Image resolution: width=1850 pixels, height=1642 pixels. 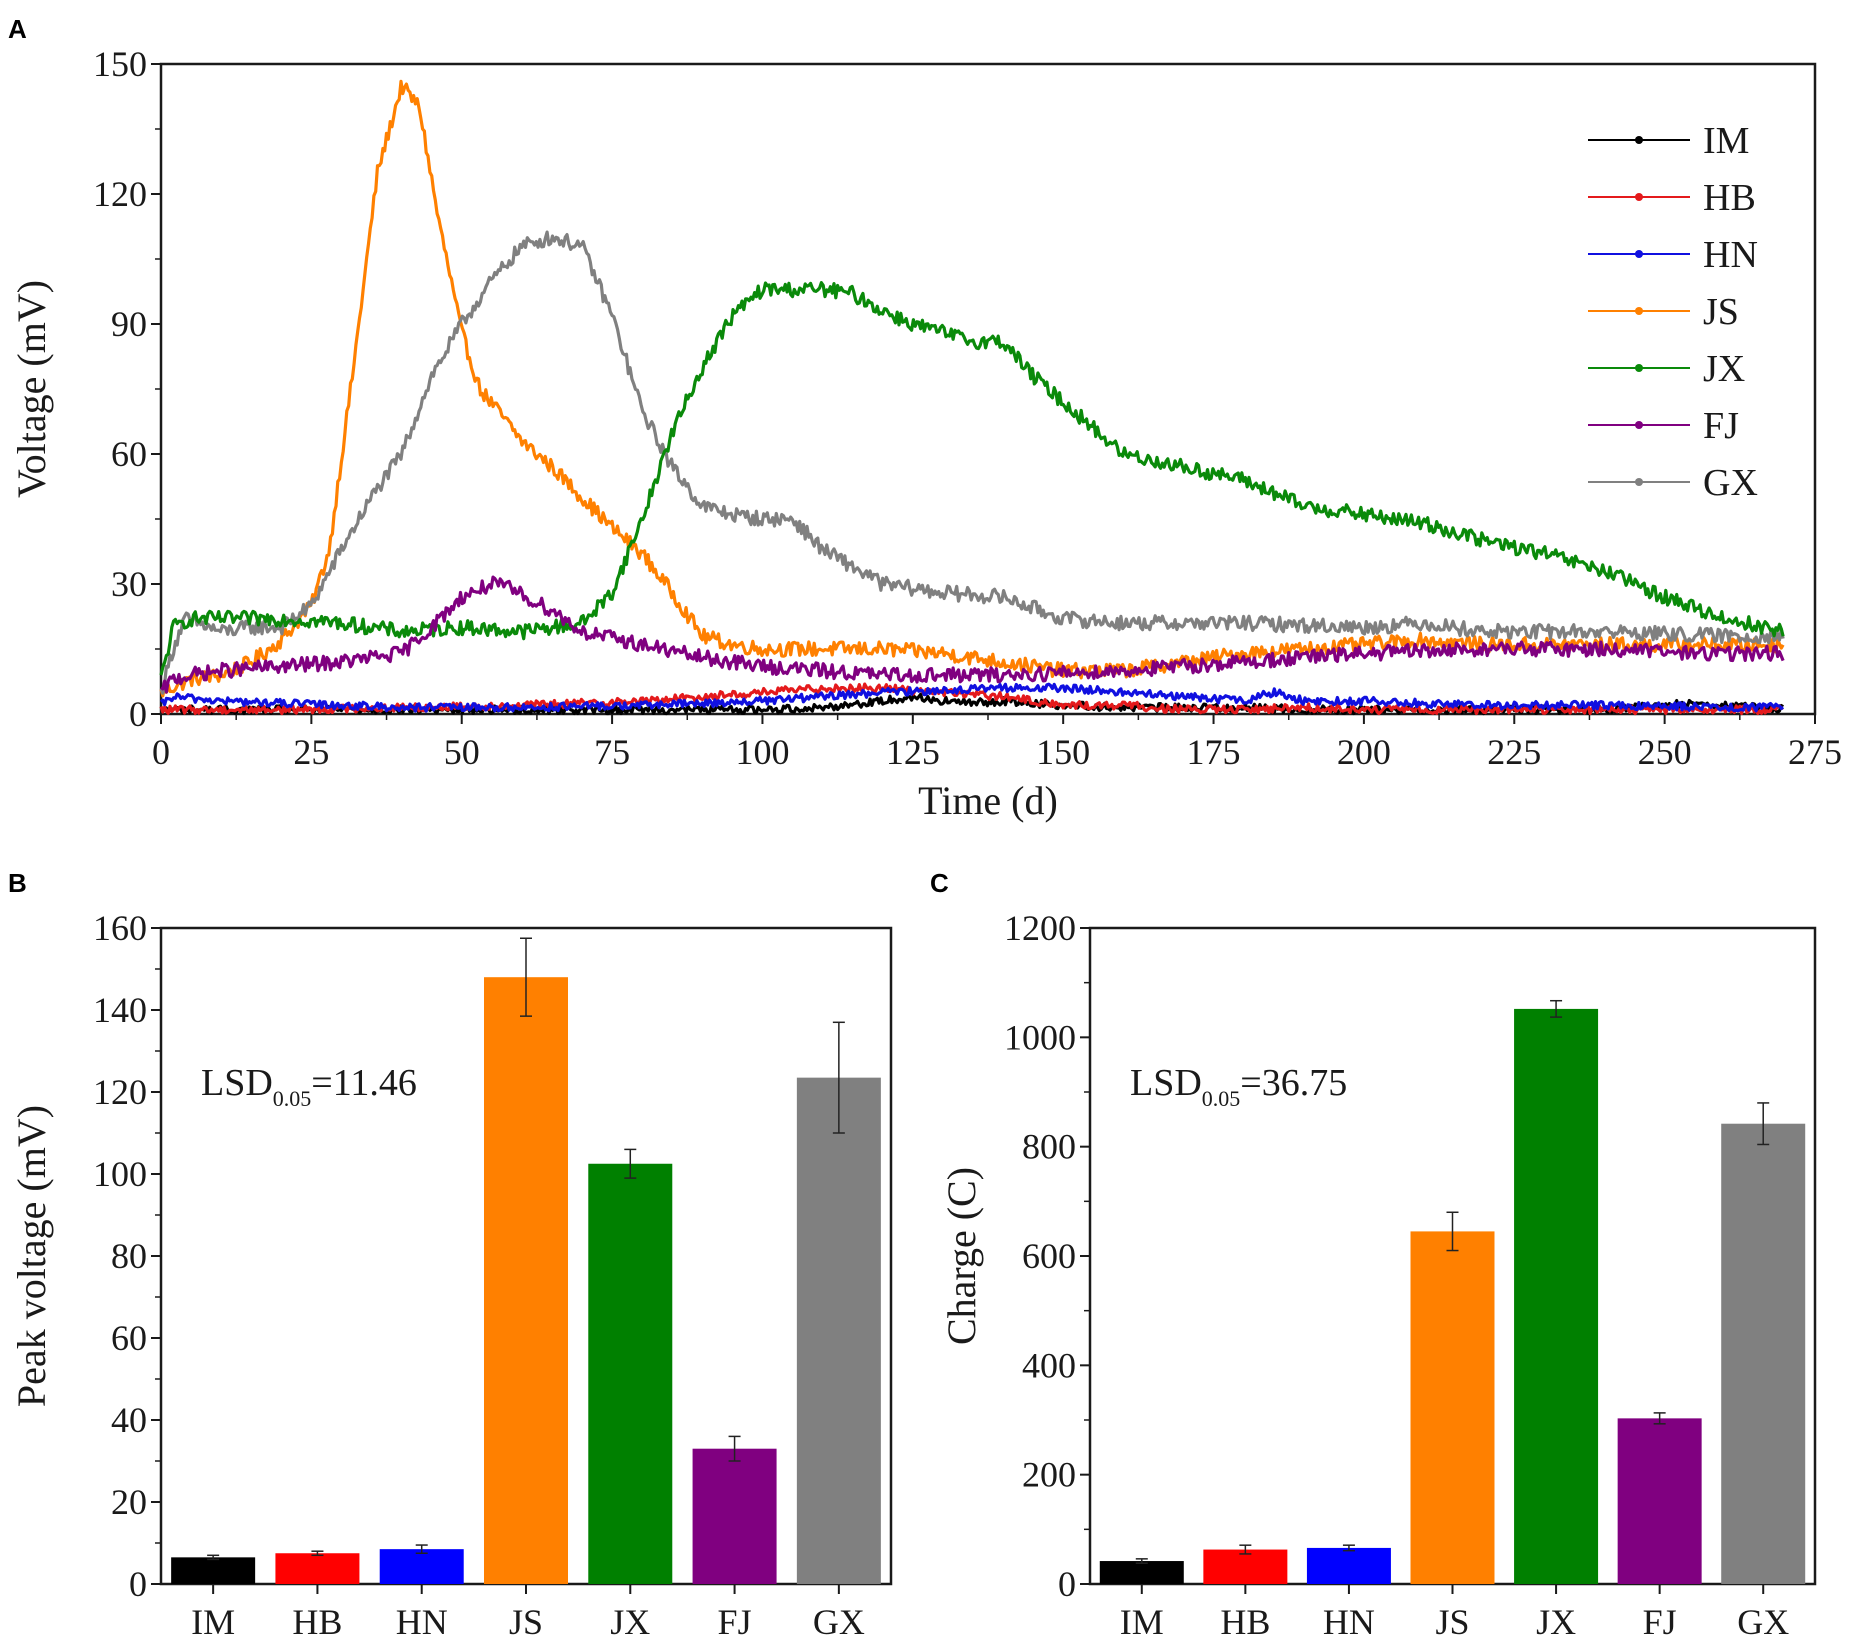 What do you see at coordinates (1514, 752) in the screenshot?
I see `x-tick-label: 225` at bounding box center [1514, 752].